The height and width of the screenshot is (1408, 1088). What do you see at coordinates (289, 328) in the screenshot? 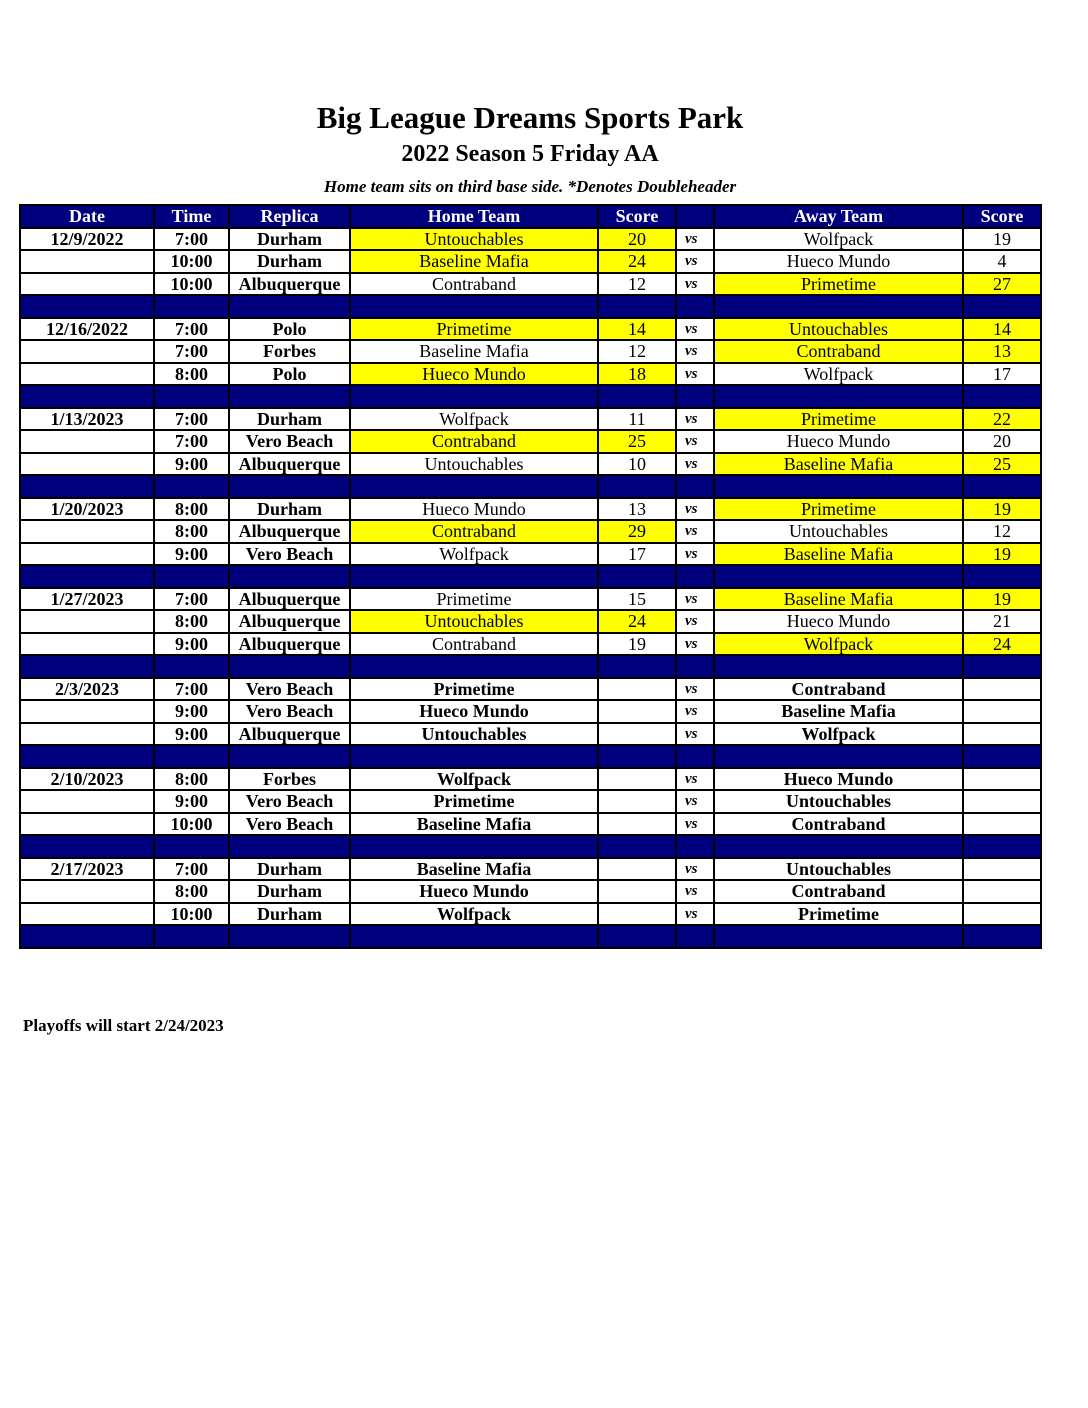
I see `replica-cell: Polo` at bounding box center [289, 328].